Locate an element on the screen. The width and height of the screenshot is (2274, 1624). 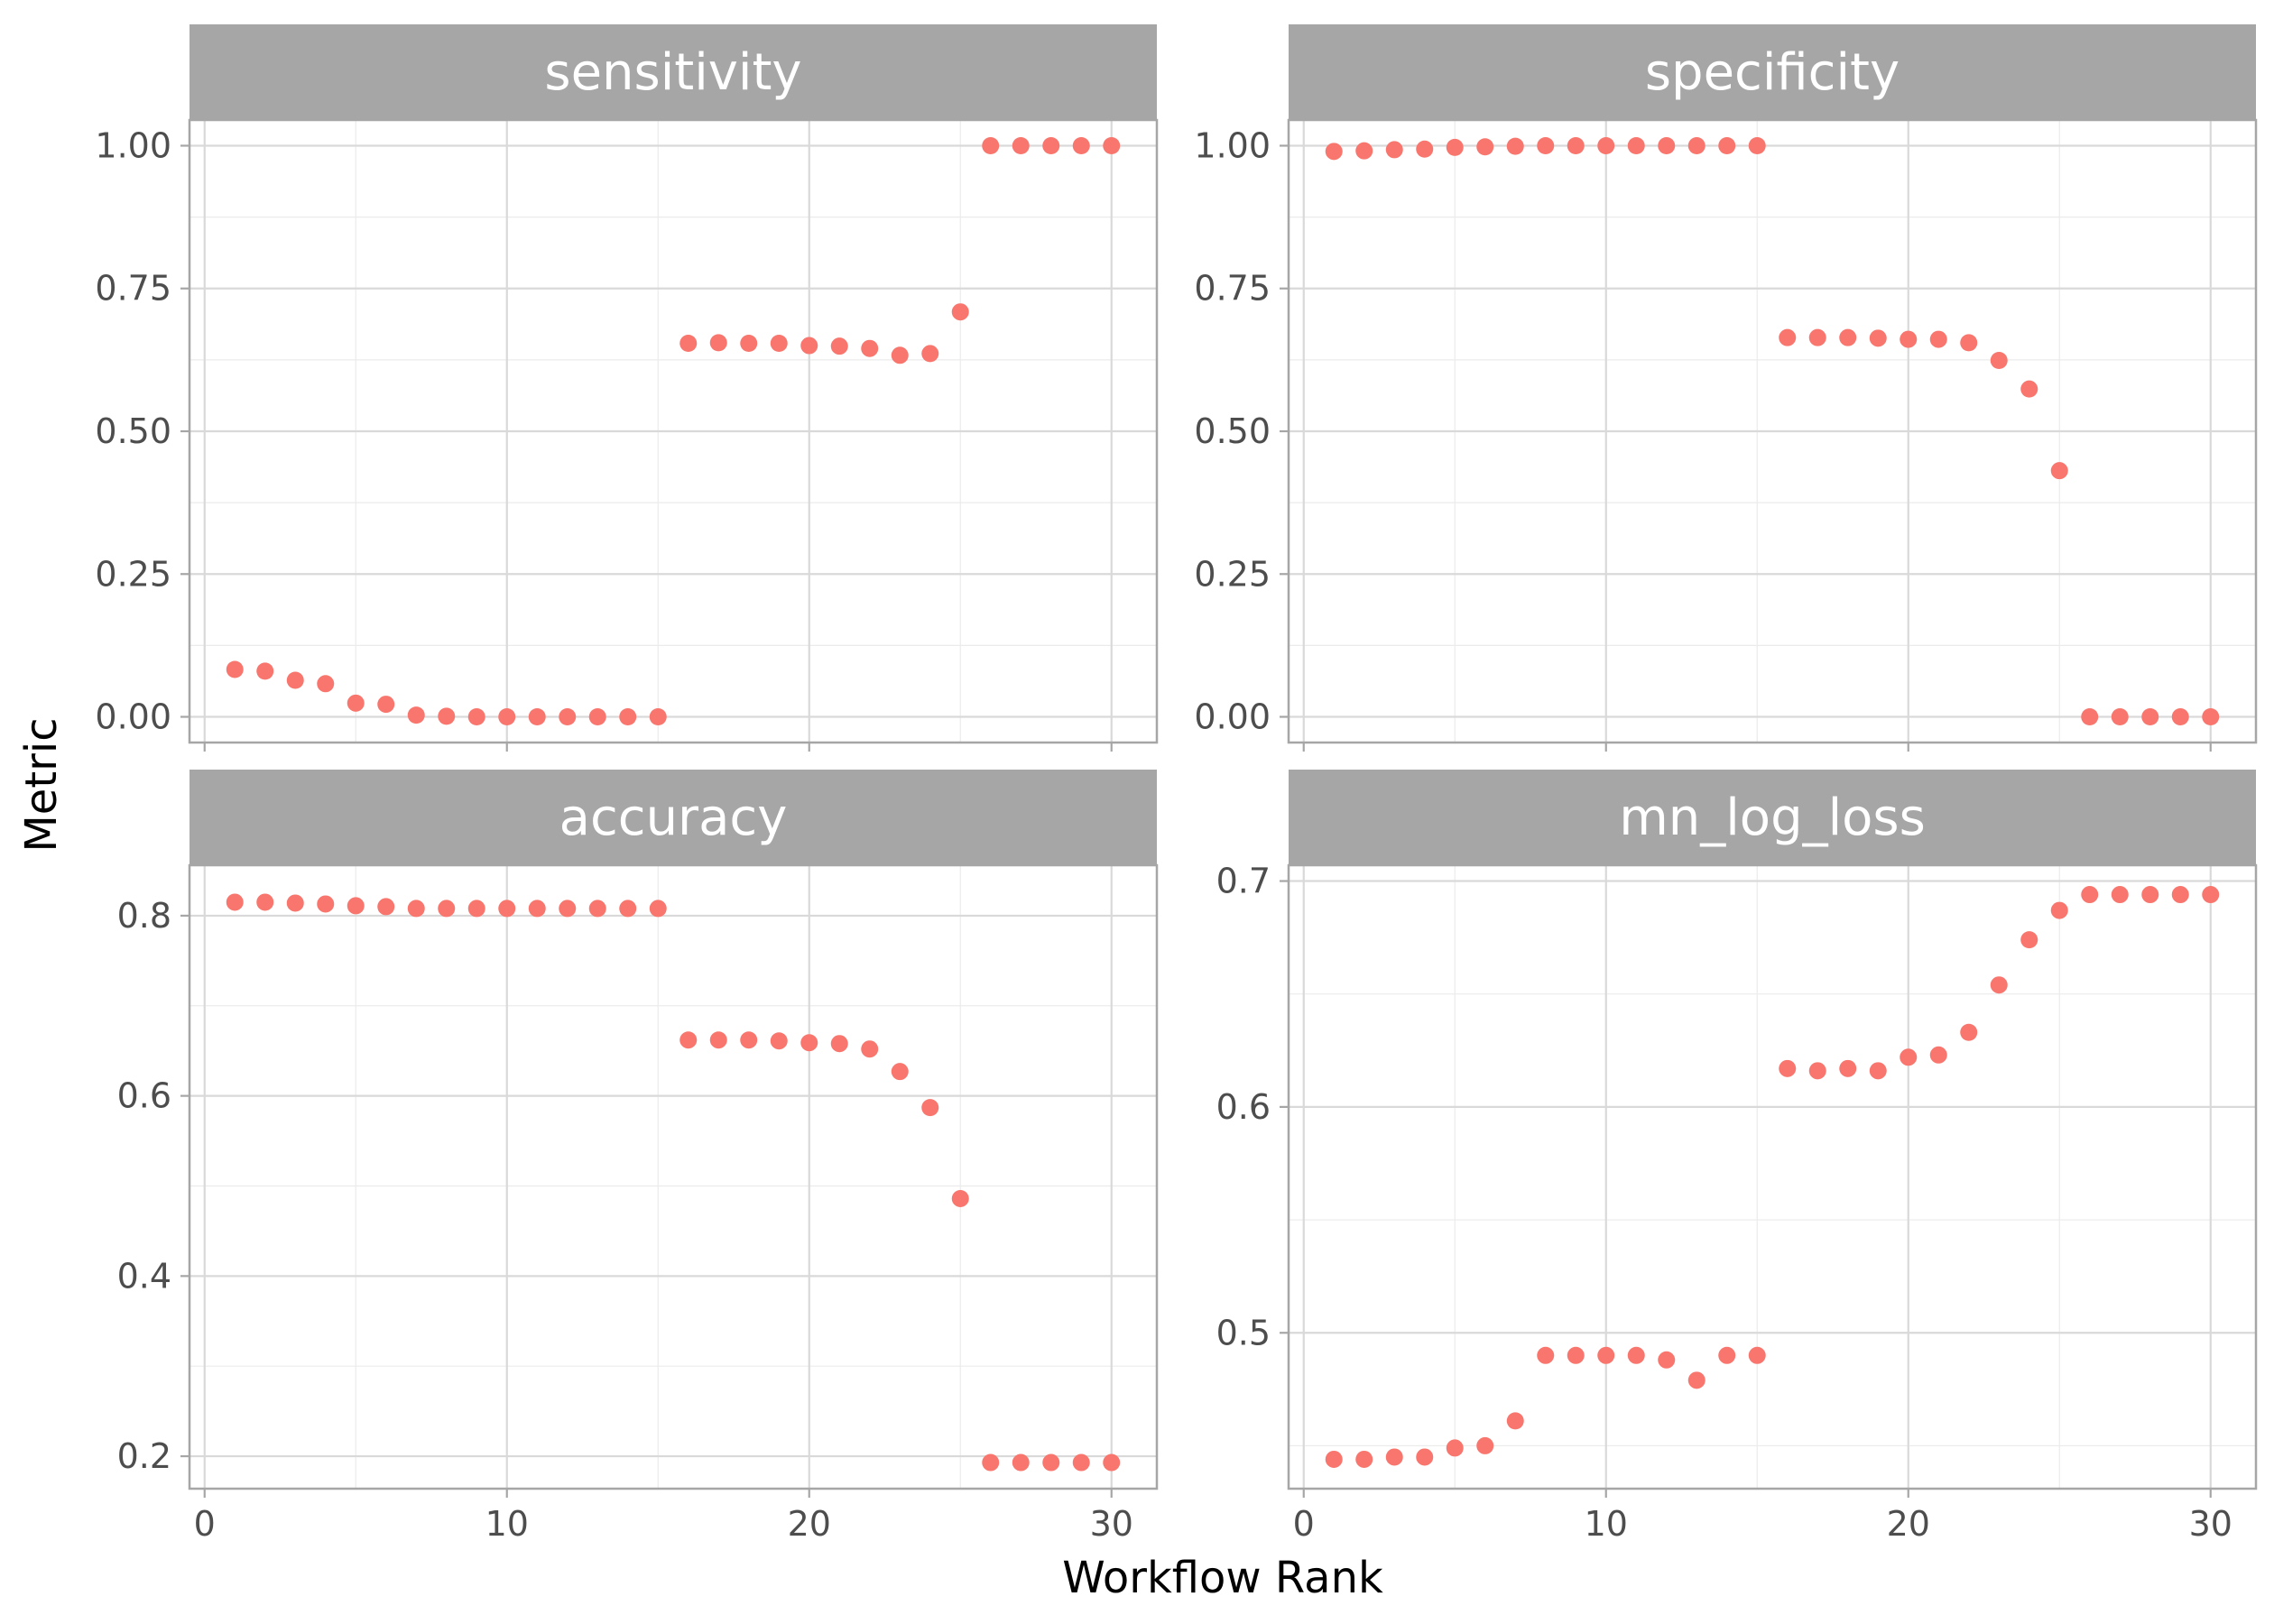
x-tick-label: 10 is located at coordinates (507, 1524).